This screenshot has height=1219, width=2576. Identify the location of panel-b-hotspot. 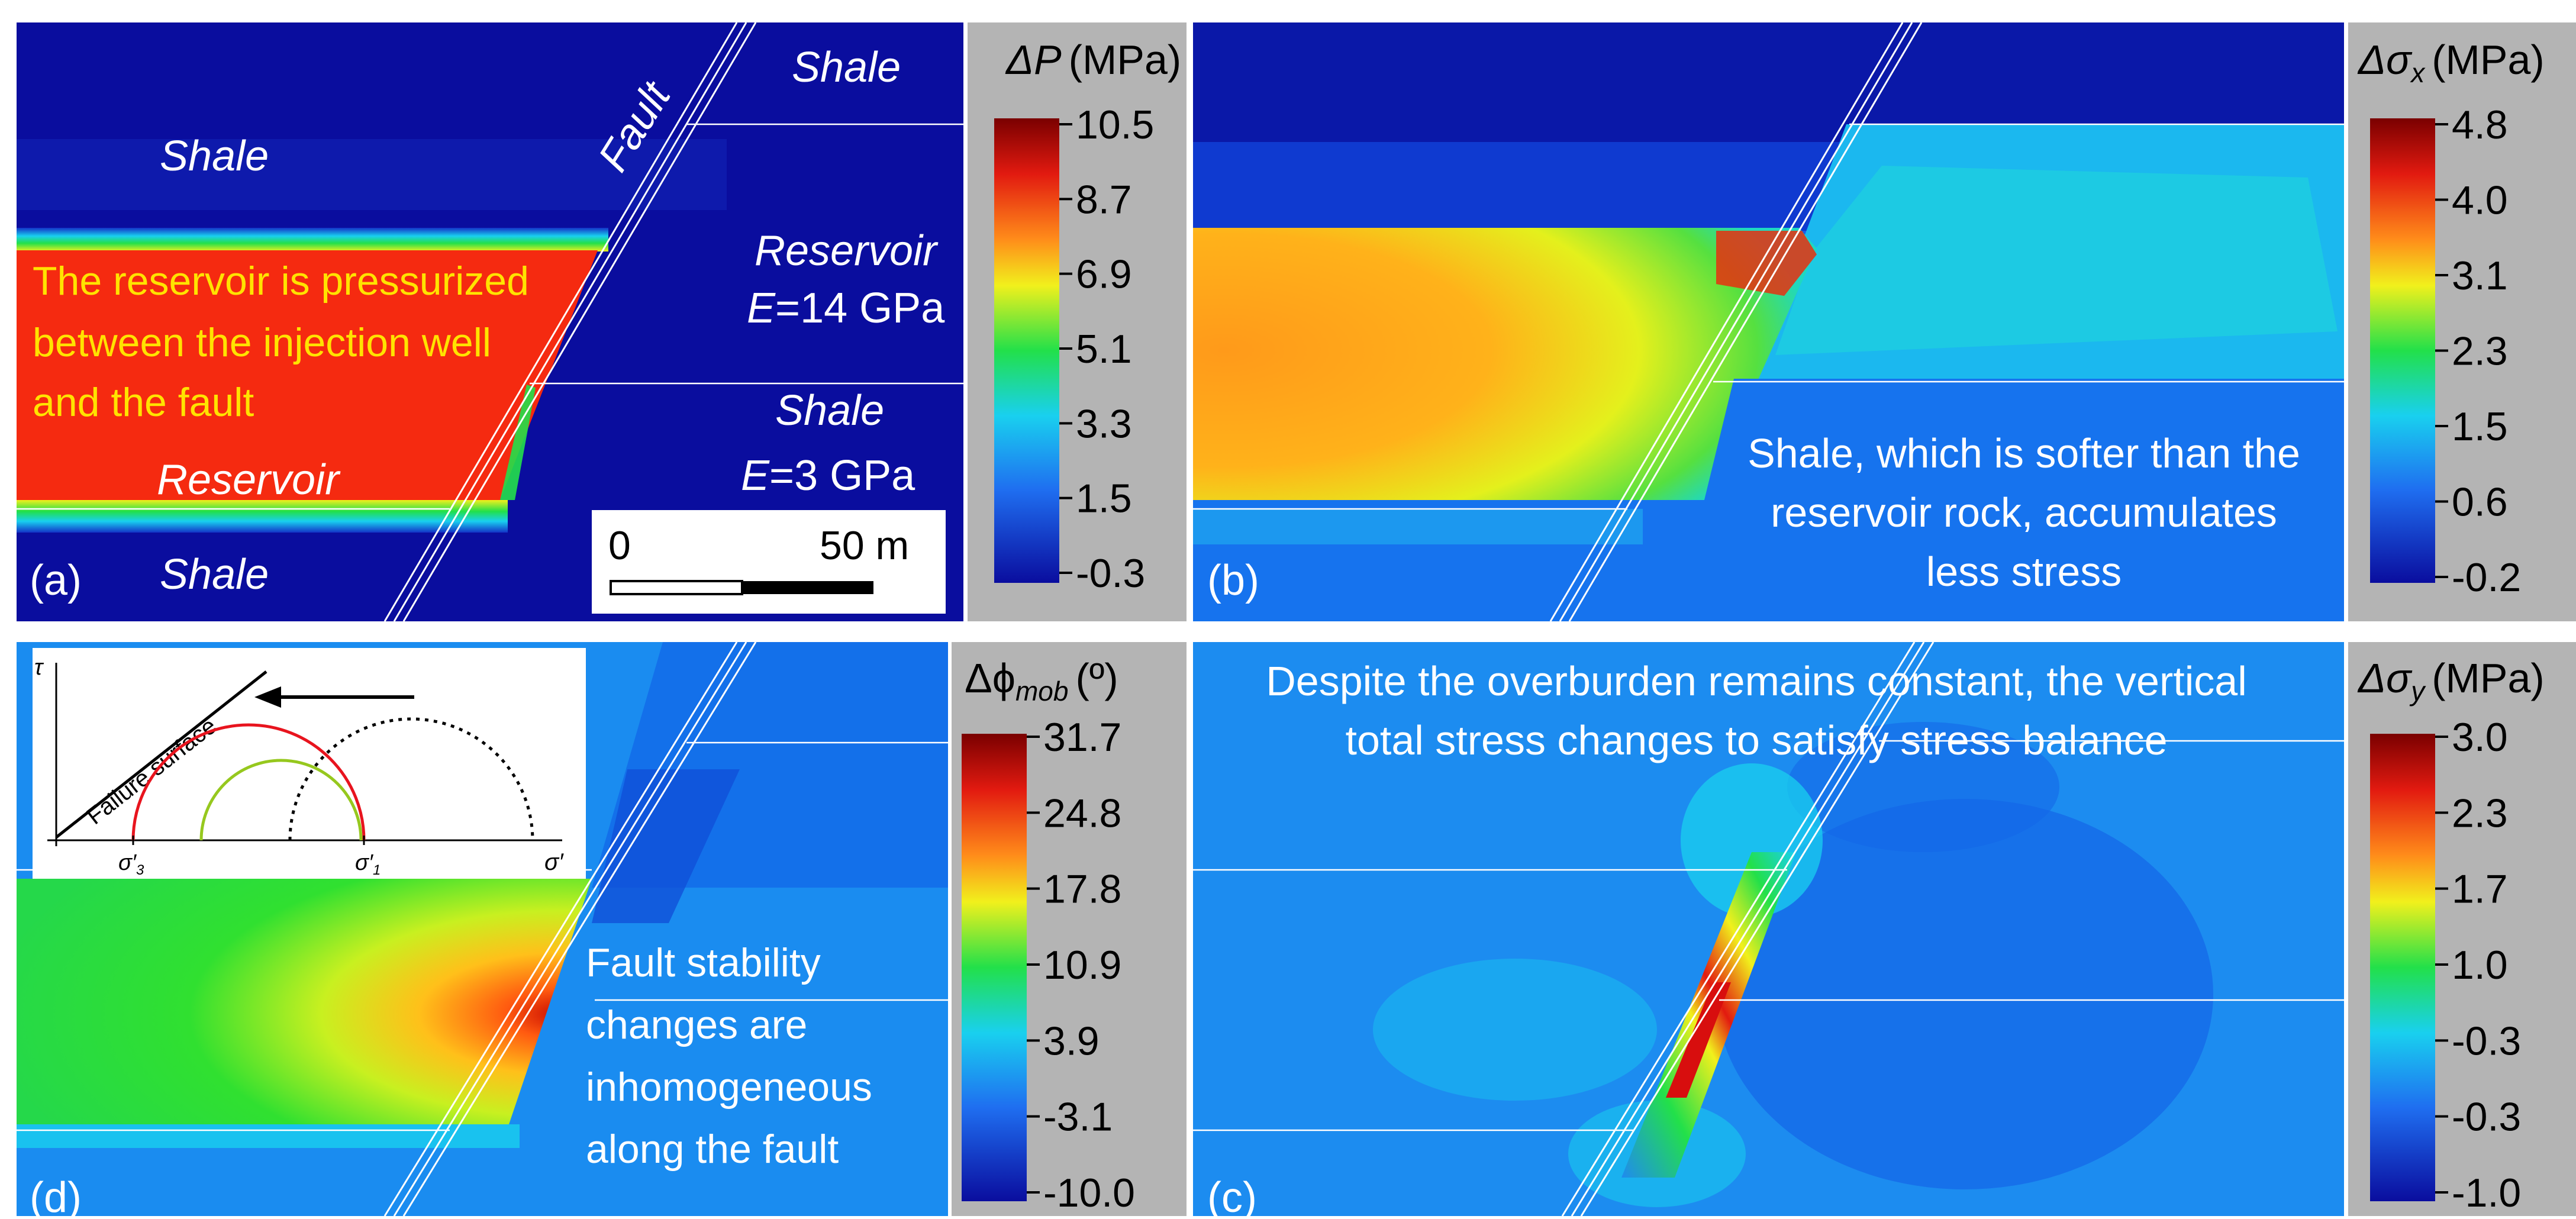
(1766, 264).